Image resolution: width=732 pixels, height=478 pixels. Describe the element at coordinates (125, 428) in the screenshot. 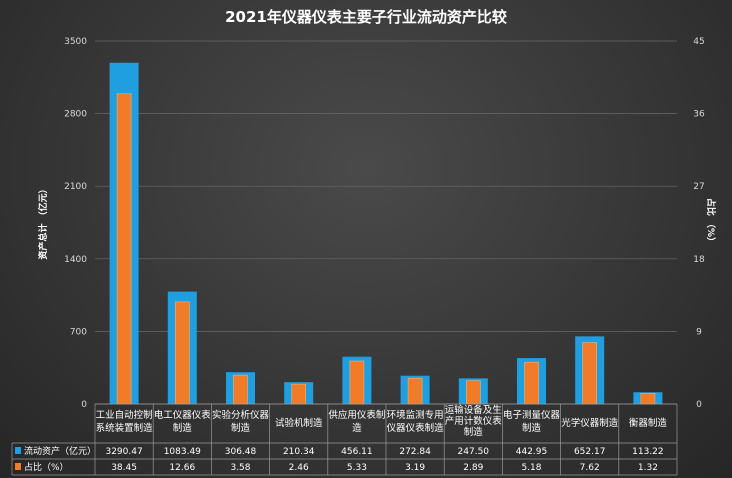

I see `x-tick-label: 系统装置制造` at that location.